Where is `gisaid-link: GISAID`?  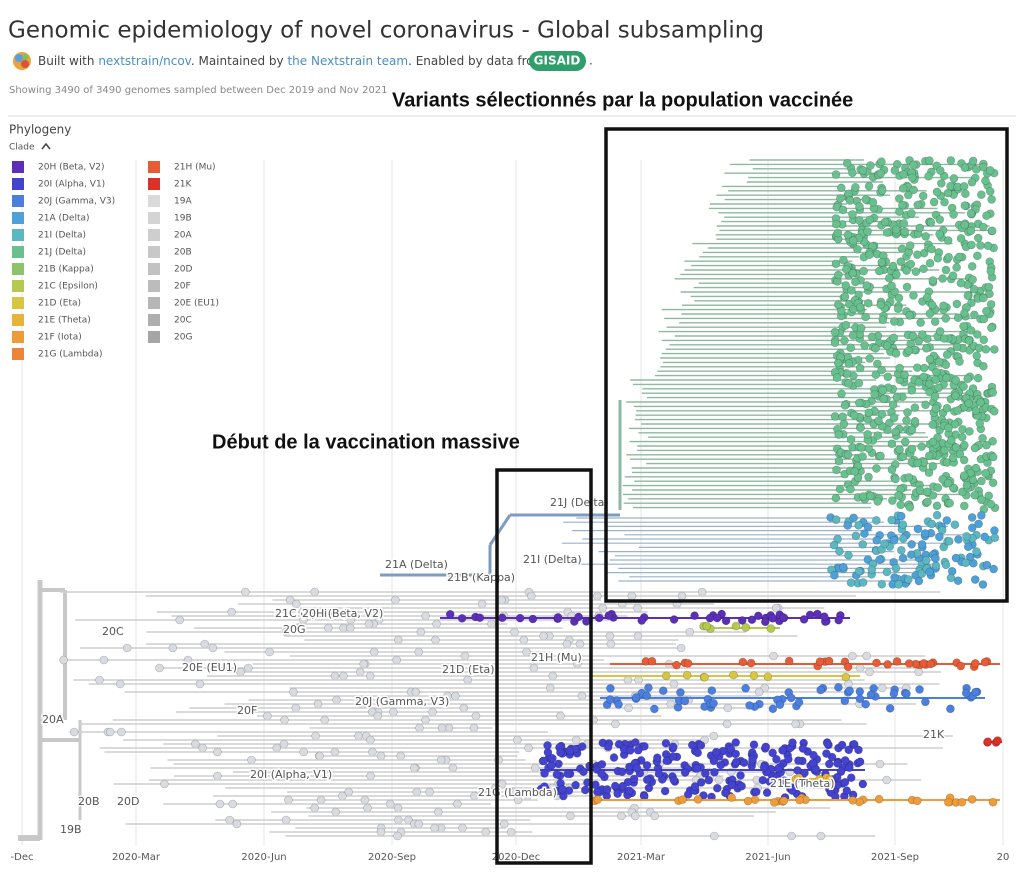 gisaid-link: GISAID is located at coordinates (557, 61).